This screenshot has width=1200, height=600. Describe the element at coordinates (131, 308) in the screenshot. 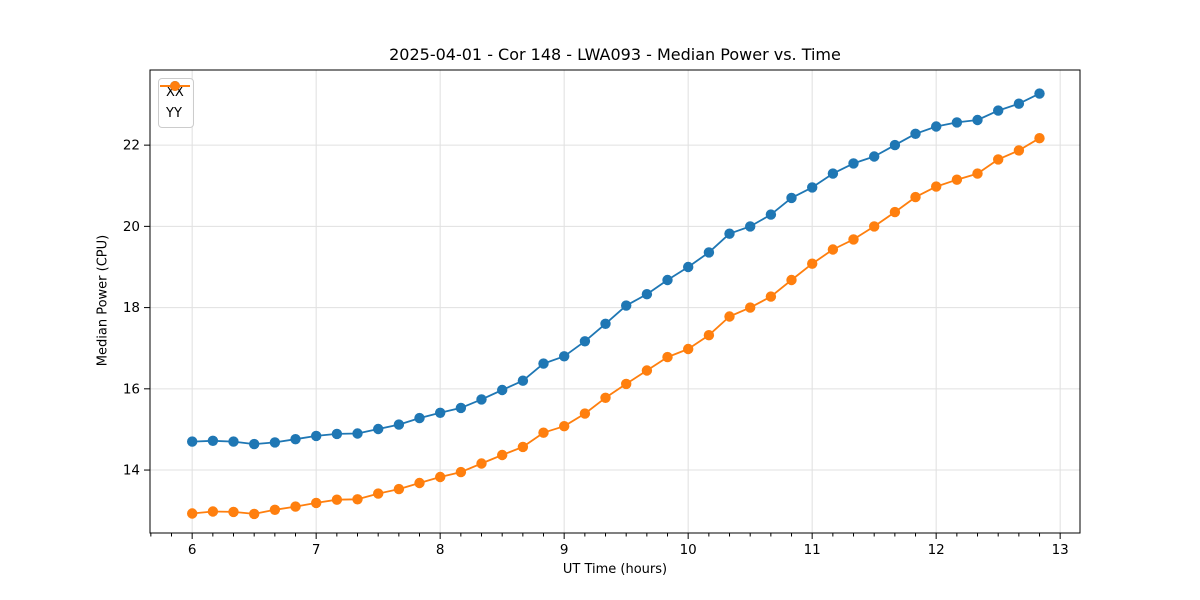

I see `y-tick-label: 18` at that location.